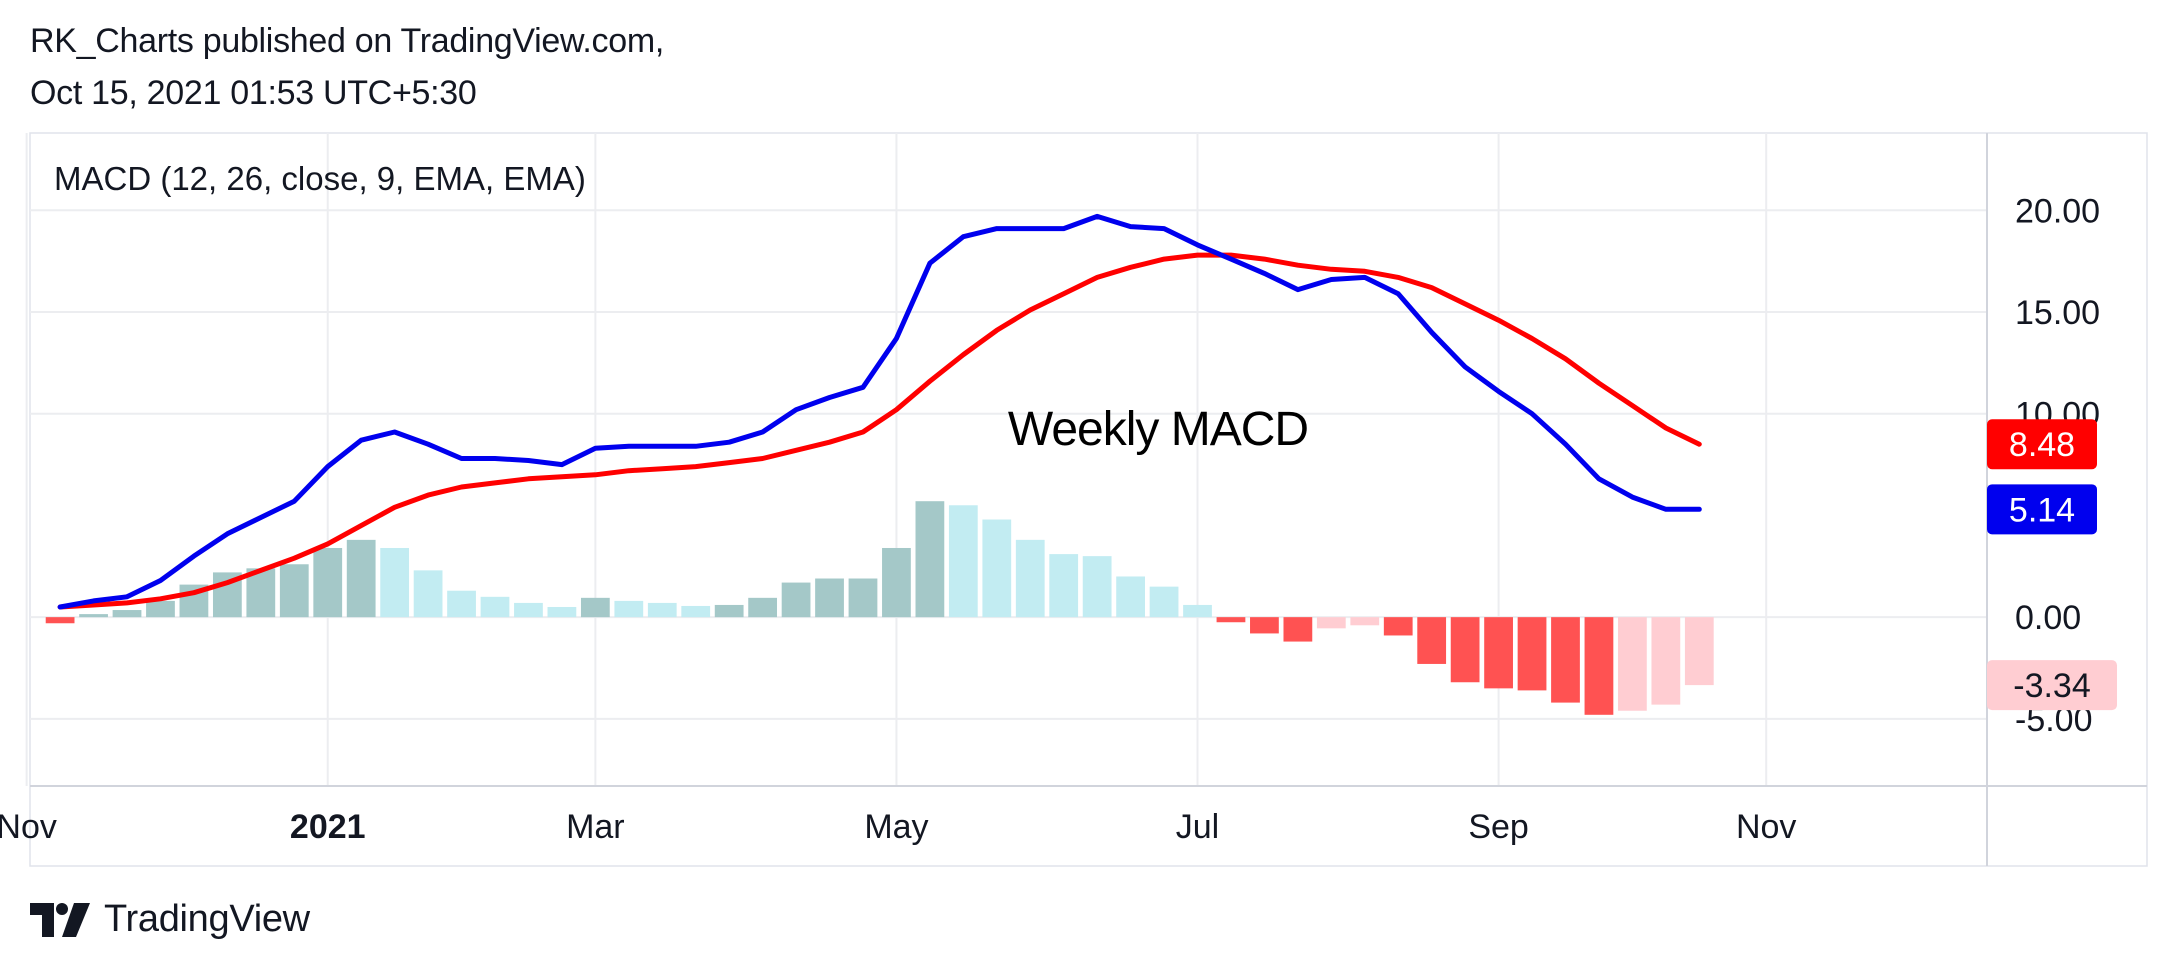  I want to click on histogram-last-value-label: -3.34, so click(2052, 686).